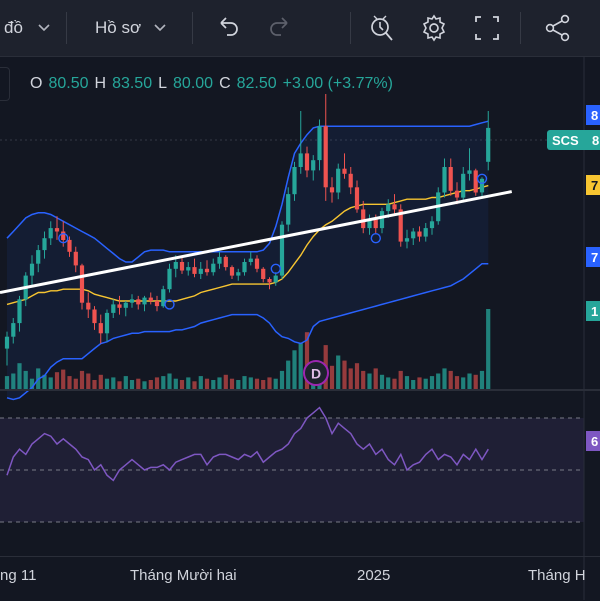 This screenshot has height=601, width=600. What do you see at coordinates (18, 575) in the screenshot?
I see `time-label-nov: ng 11` at bounding box center [18, 575].